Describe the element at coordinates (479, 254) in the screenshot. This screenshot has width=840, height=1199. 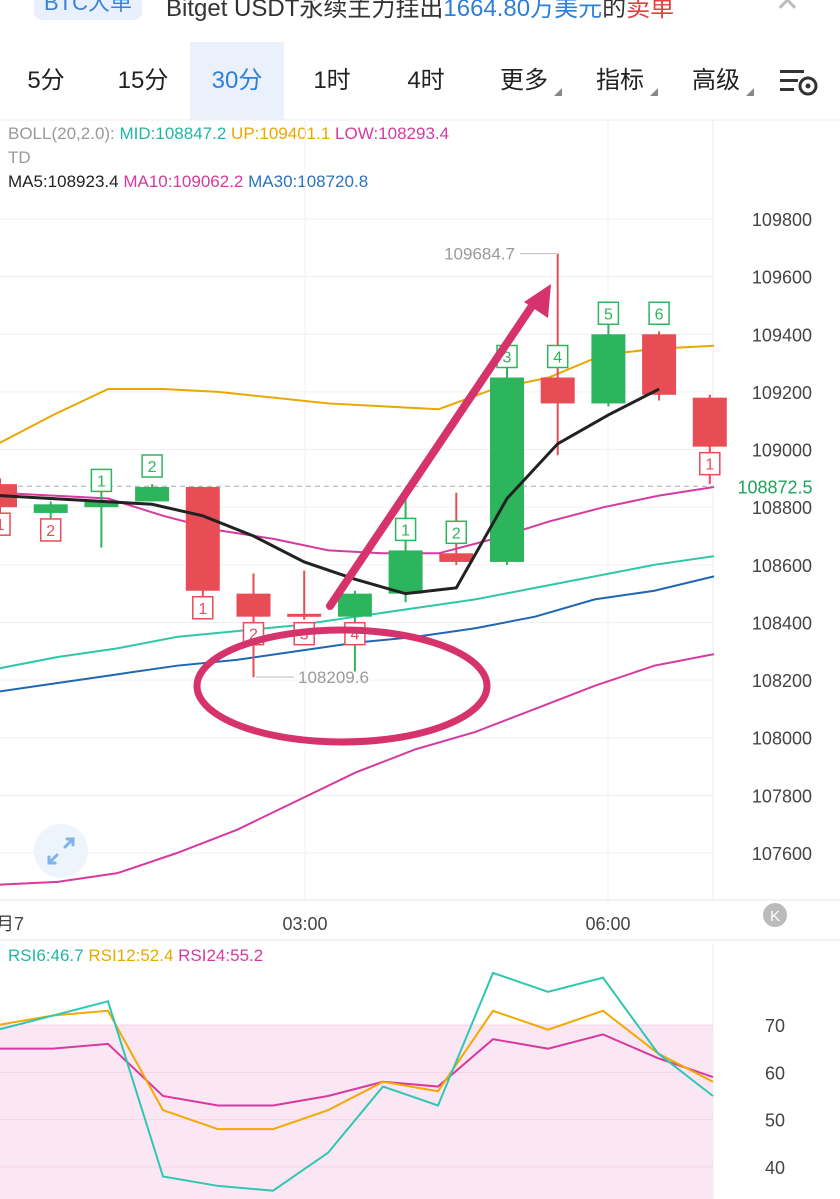
I see `high-price-label: 109684.7` at that location.